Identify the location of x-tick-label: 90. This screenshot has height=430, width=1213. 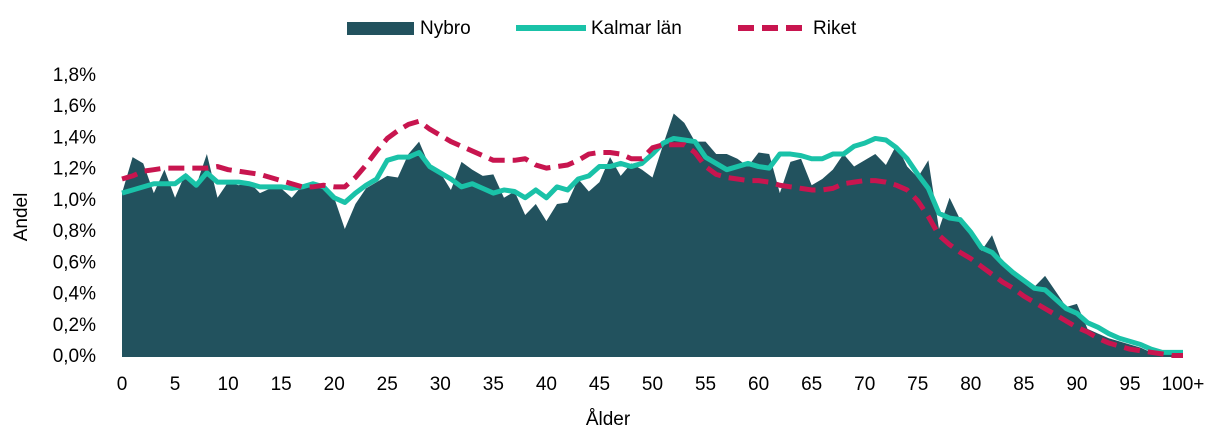
(1076, 384).